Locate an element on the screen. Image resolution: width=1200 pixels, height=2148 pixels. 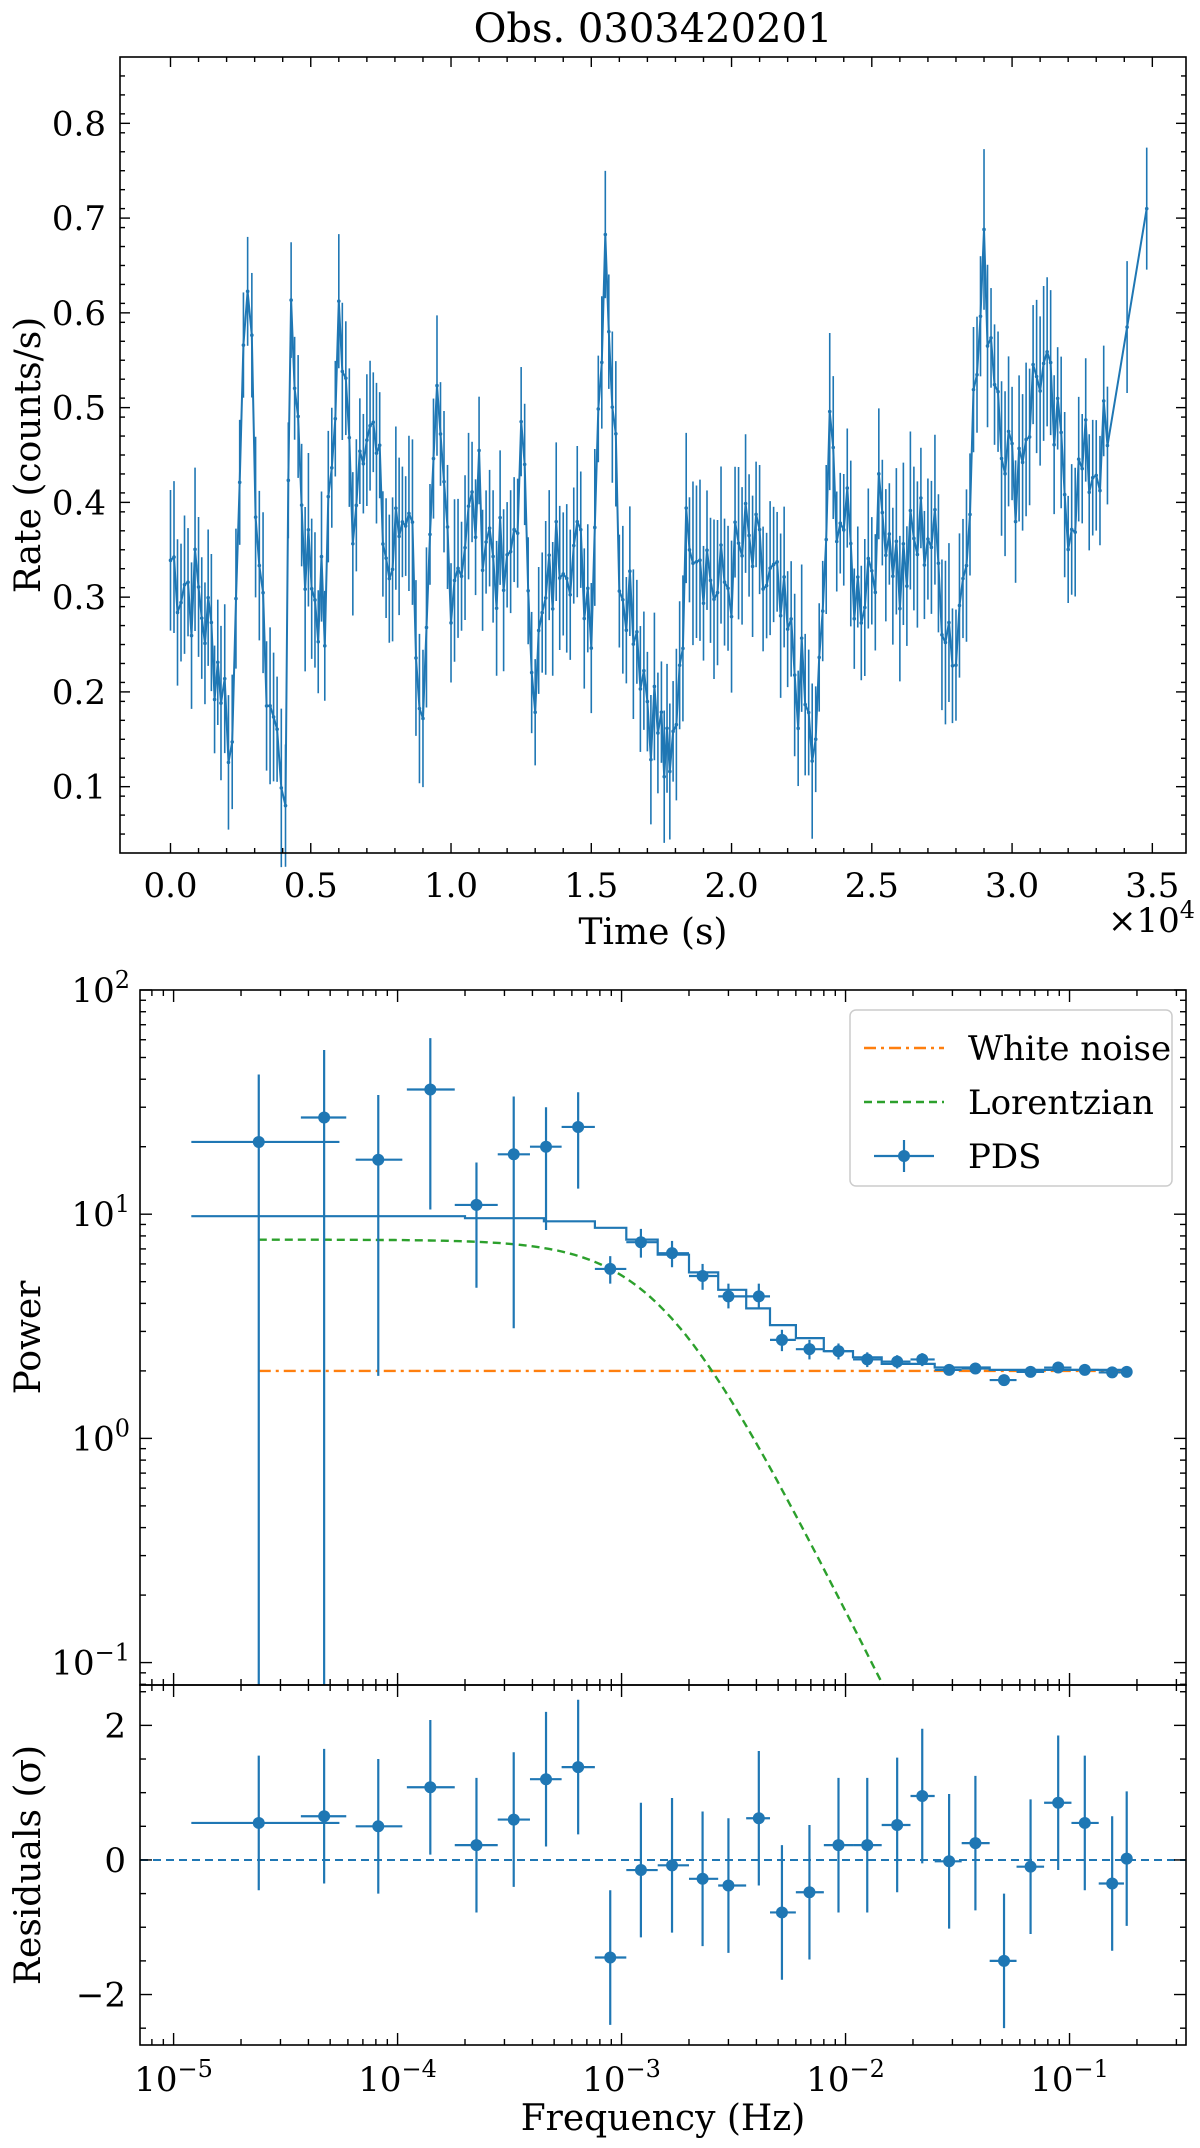
y-tick-label-10e1: 10¹ is located at coordinates (100, 1212).